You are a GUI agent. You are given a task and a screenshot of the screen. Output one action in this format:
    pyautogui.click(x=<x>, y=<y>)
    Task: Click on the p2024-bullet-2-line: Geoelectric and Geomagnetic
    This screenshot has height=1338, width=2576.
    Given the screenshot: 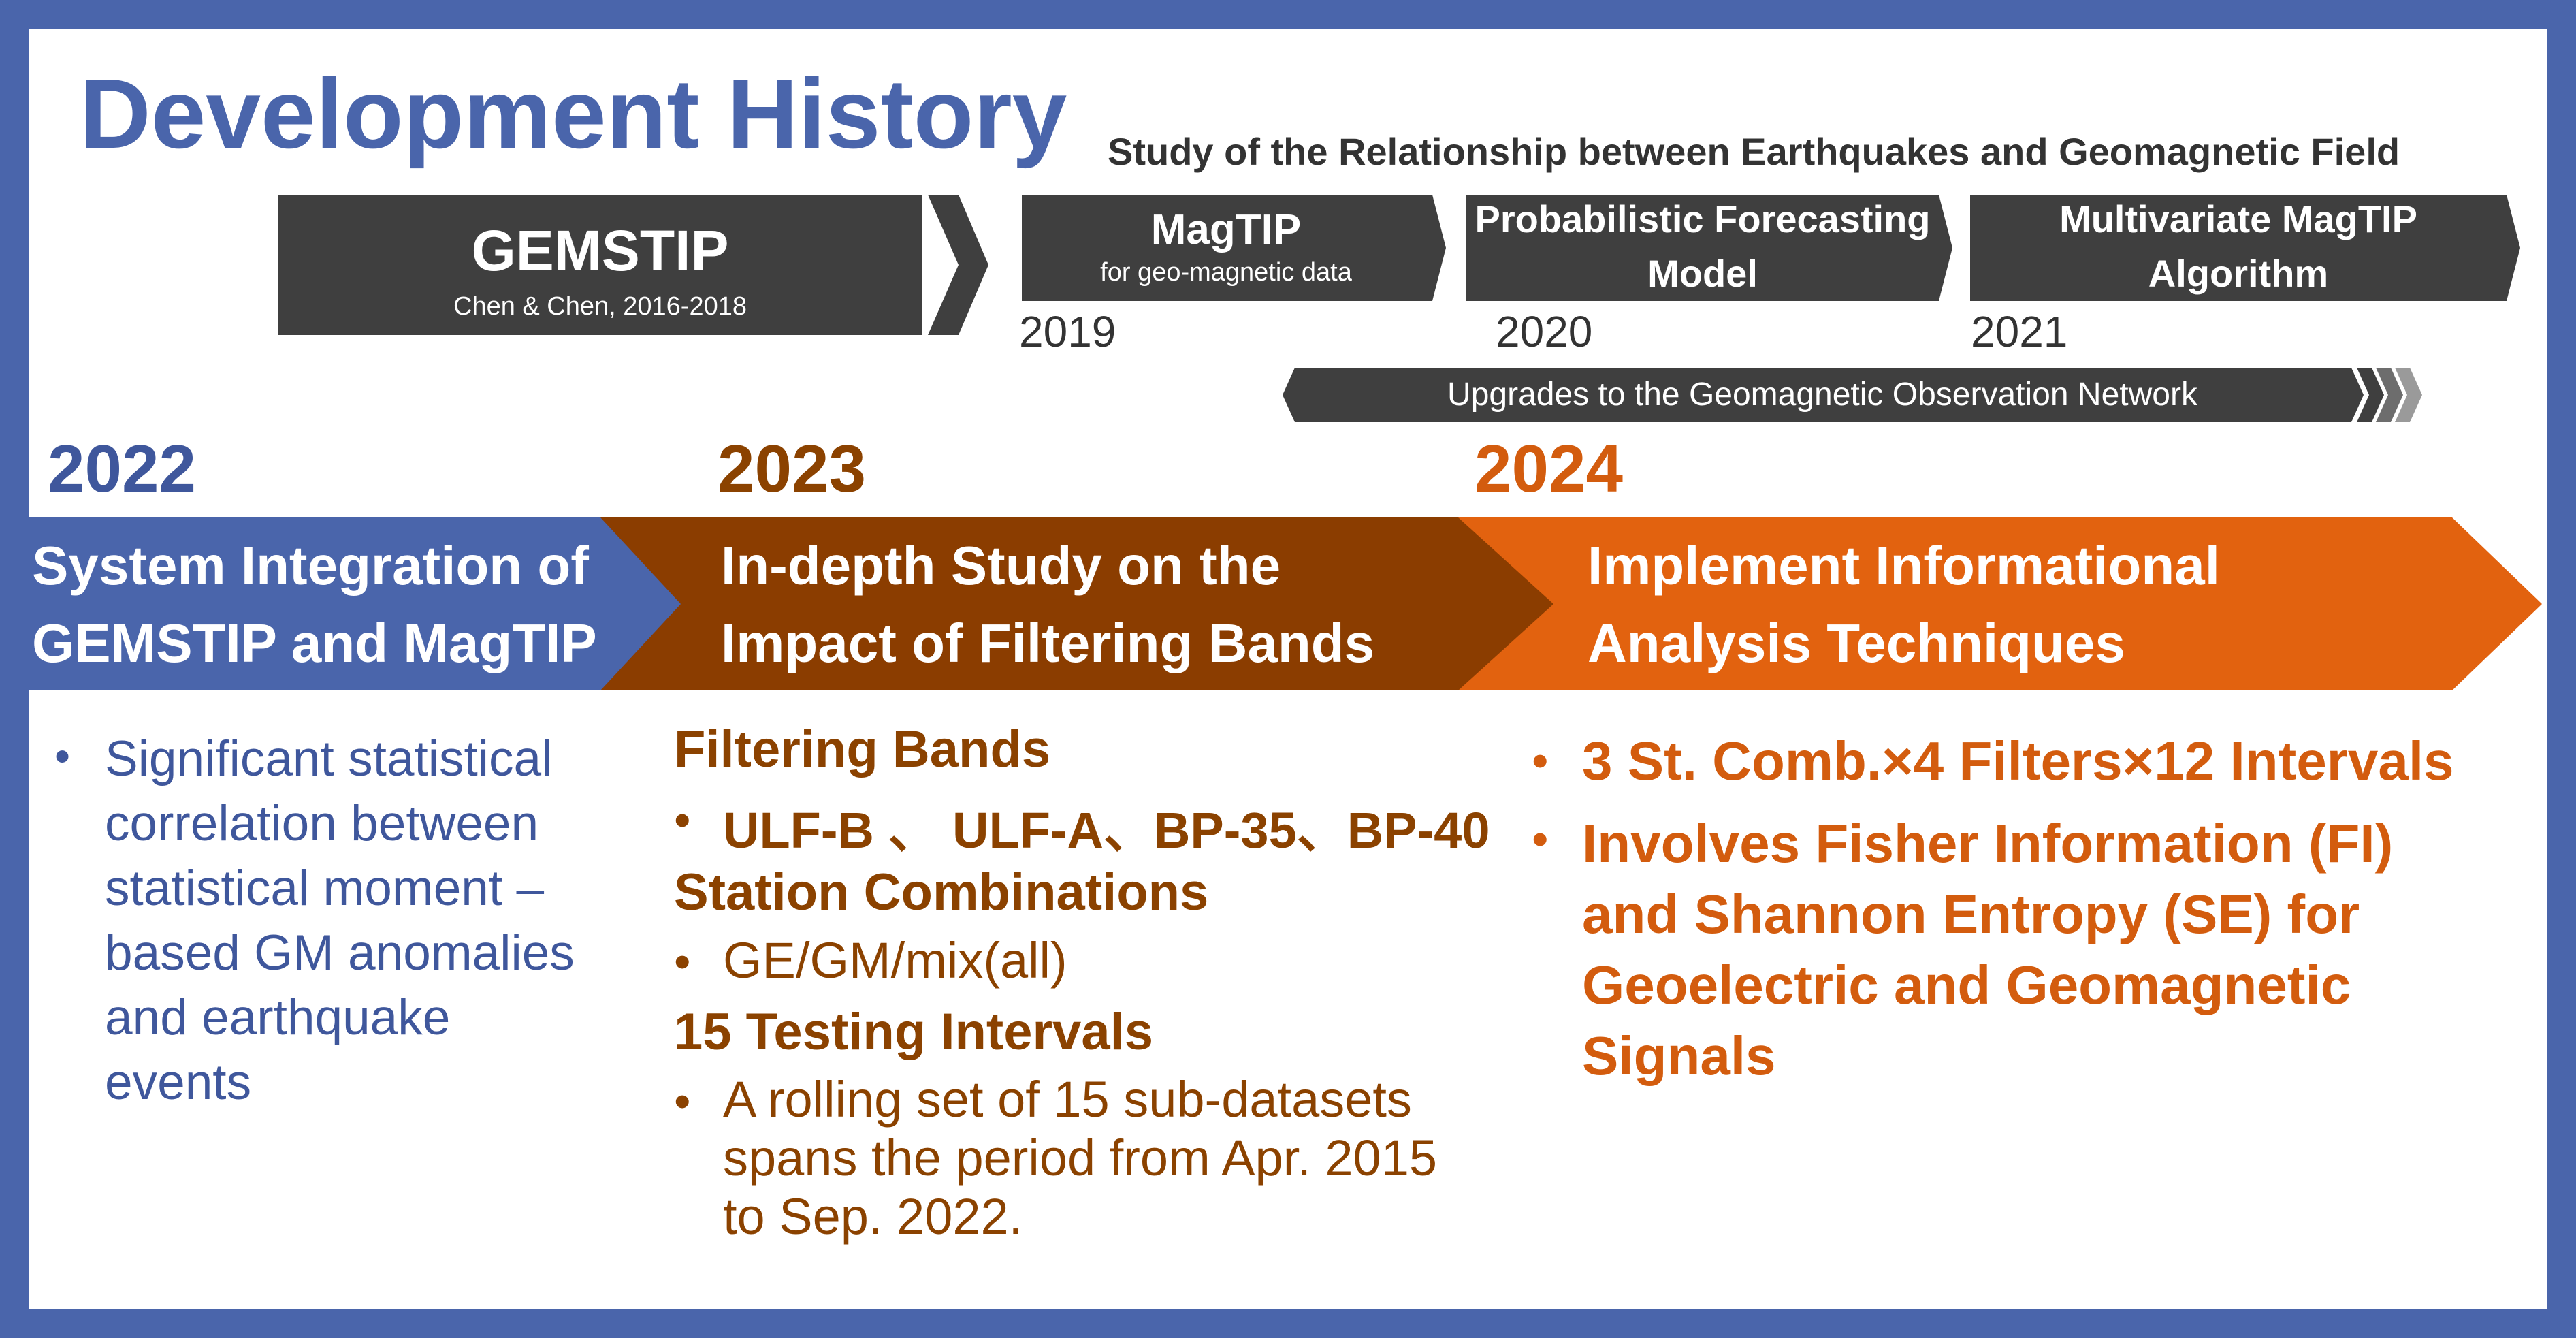 What is the action you would take?
    pyautogui.click(x=1967, y=985)
    